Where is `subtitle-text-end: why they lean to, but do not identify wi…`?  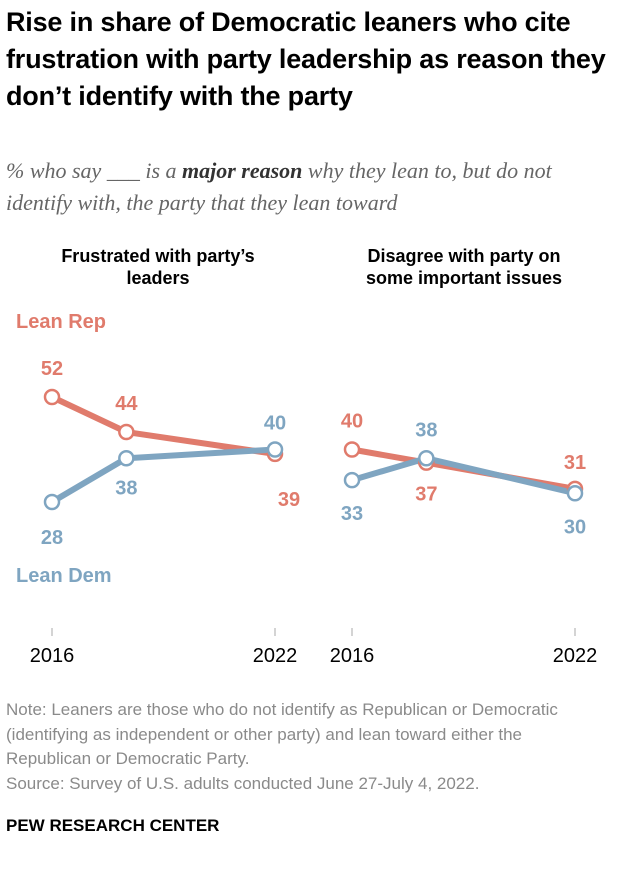 subtitle-text-end: why they lean to, but do not identify wi… is located at coordinates (279, 186).